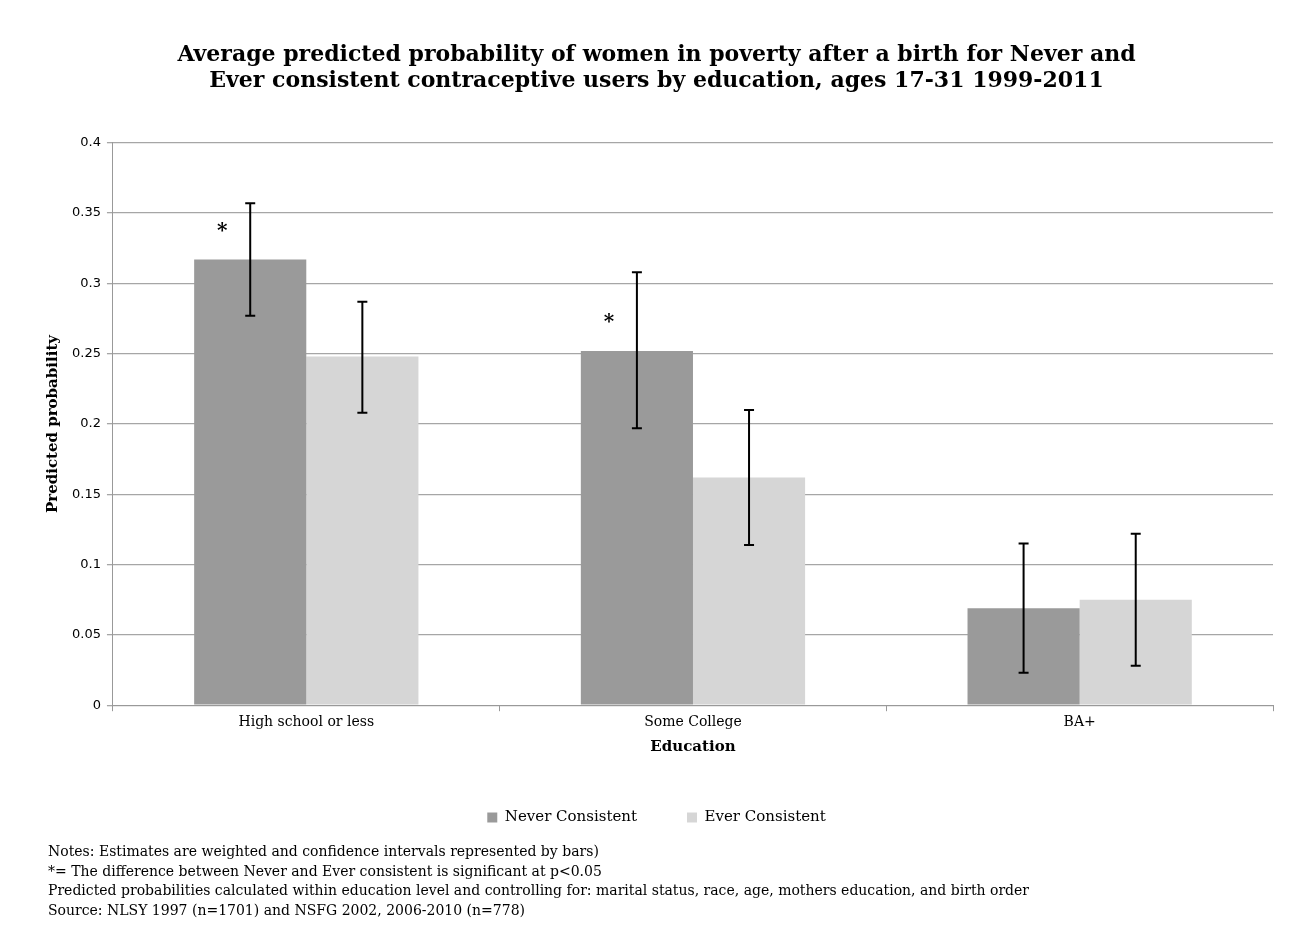 This screenshot has width=1303, height=930. Describe the element at coordinates (90, 423) in the screenshot. I see `y-tick-label: 0.2` at that location.